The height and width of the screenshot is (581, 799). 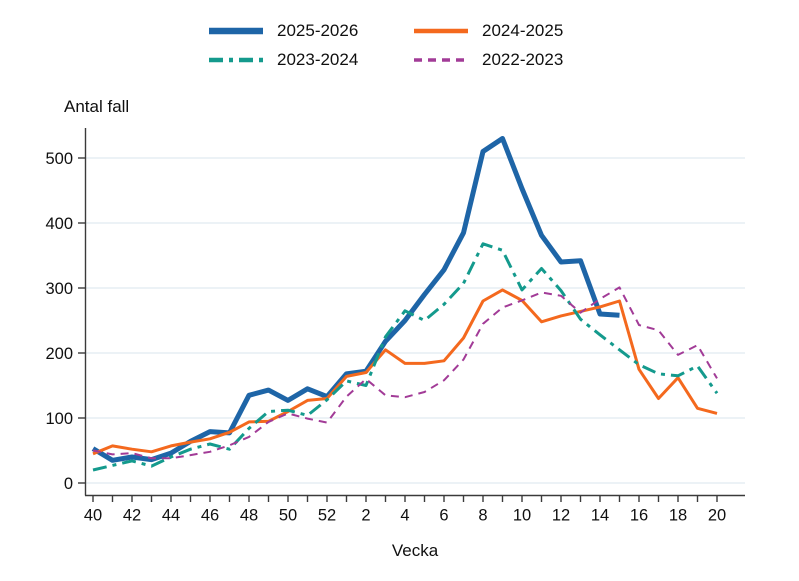 What do you see at coordinates (385, 45) in the screenshot?
I see `legend: 2025-2026 2024-2025 2023-2024 2022-2023` at bounding box center [385, 45].